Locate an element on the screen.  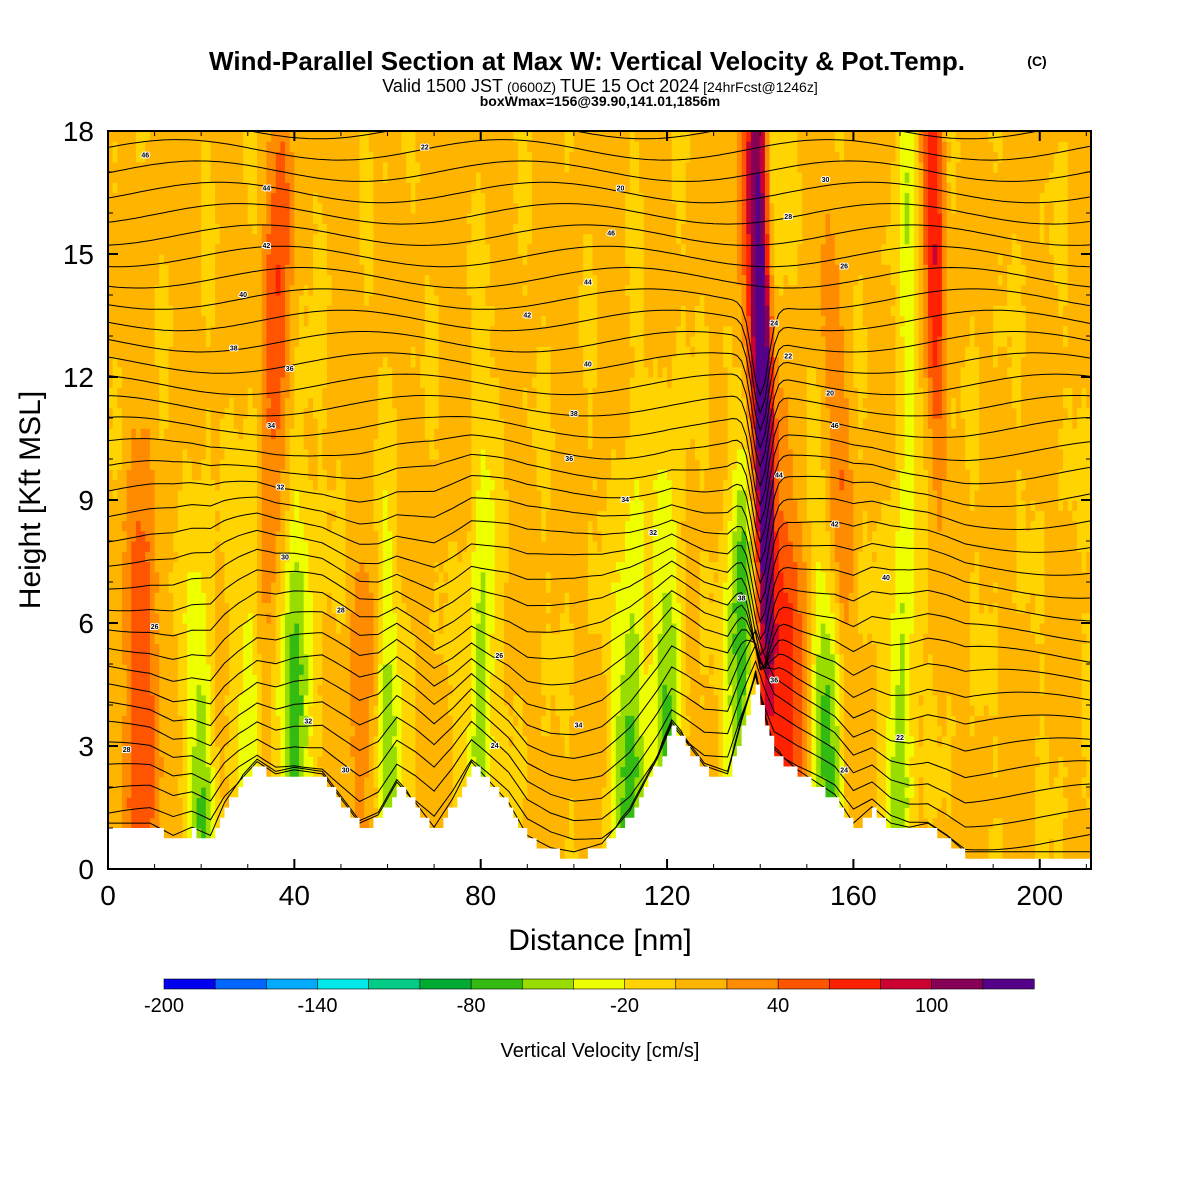
valid-date: TUE 15 Oct 2024 is located at coordinates (629, 86).